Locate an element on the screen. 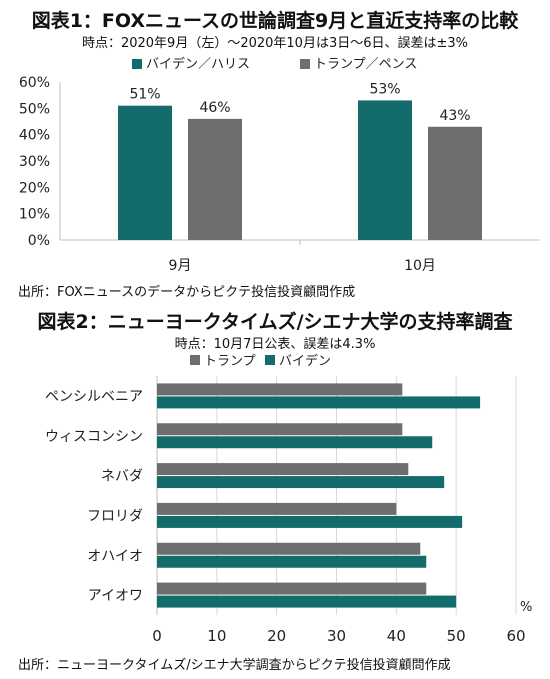  chart2-subtitle: 時点：10月7日公表、誤差は4.3% is located at coordinates (275, 344).